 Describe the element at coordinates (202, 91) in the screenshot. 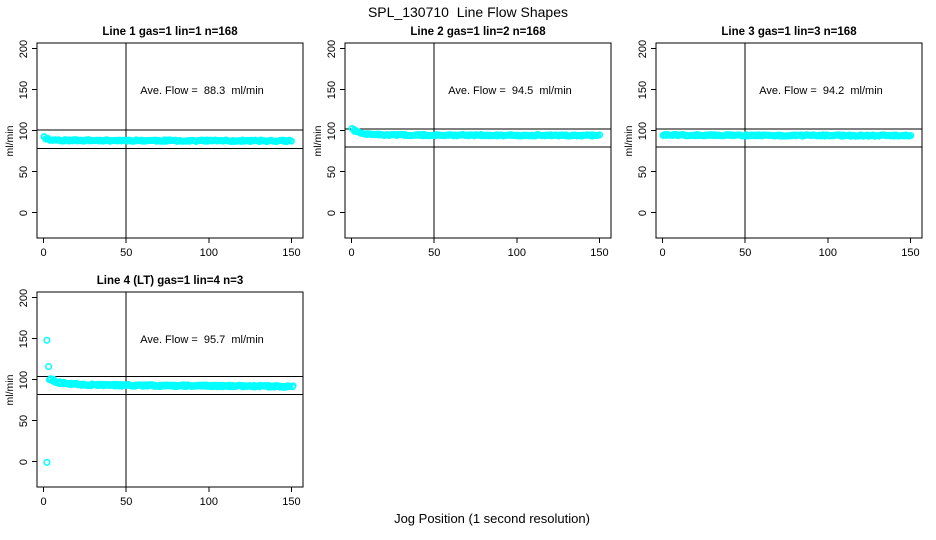

I see `panel-1-avg-flow-label: Ave. Flow = 88.3 ml/min` at that location.